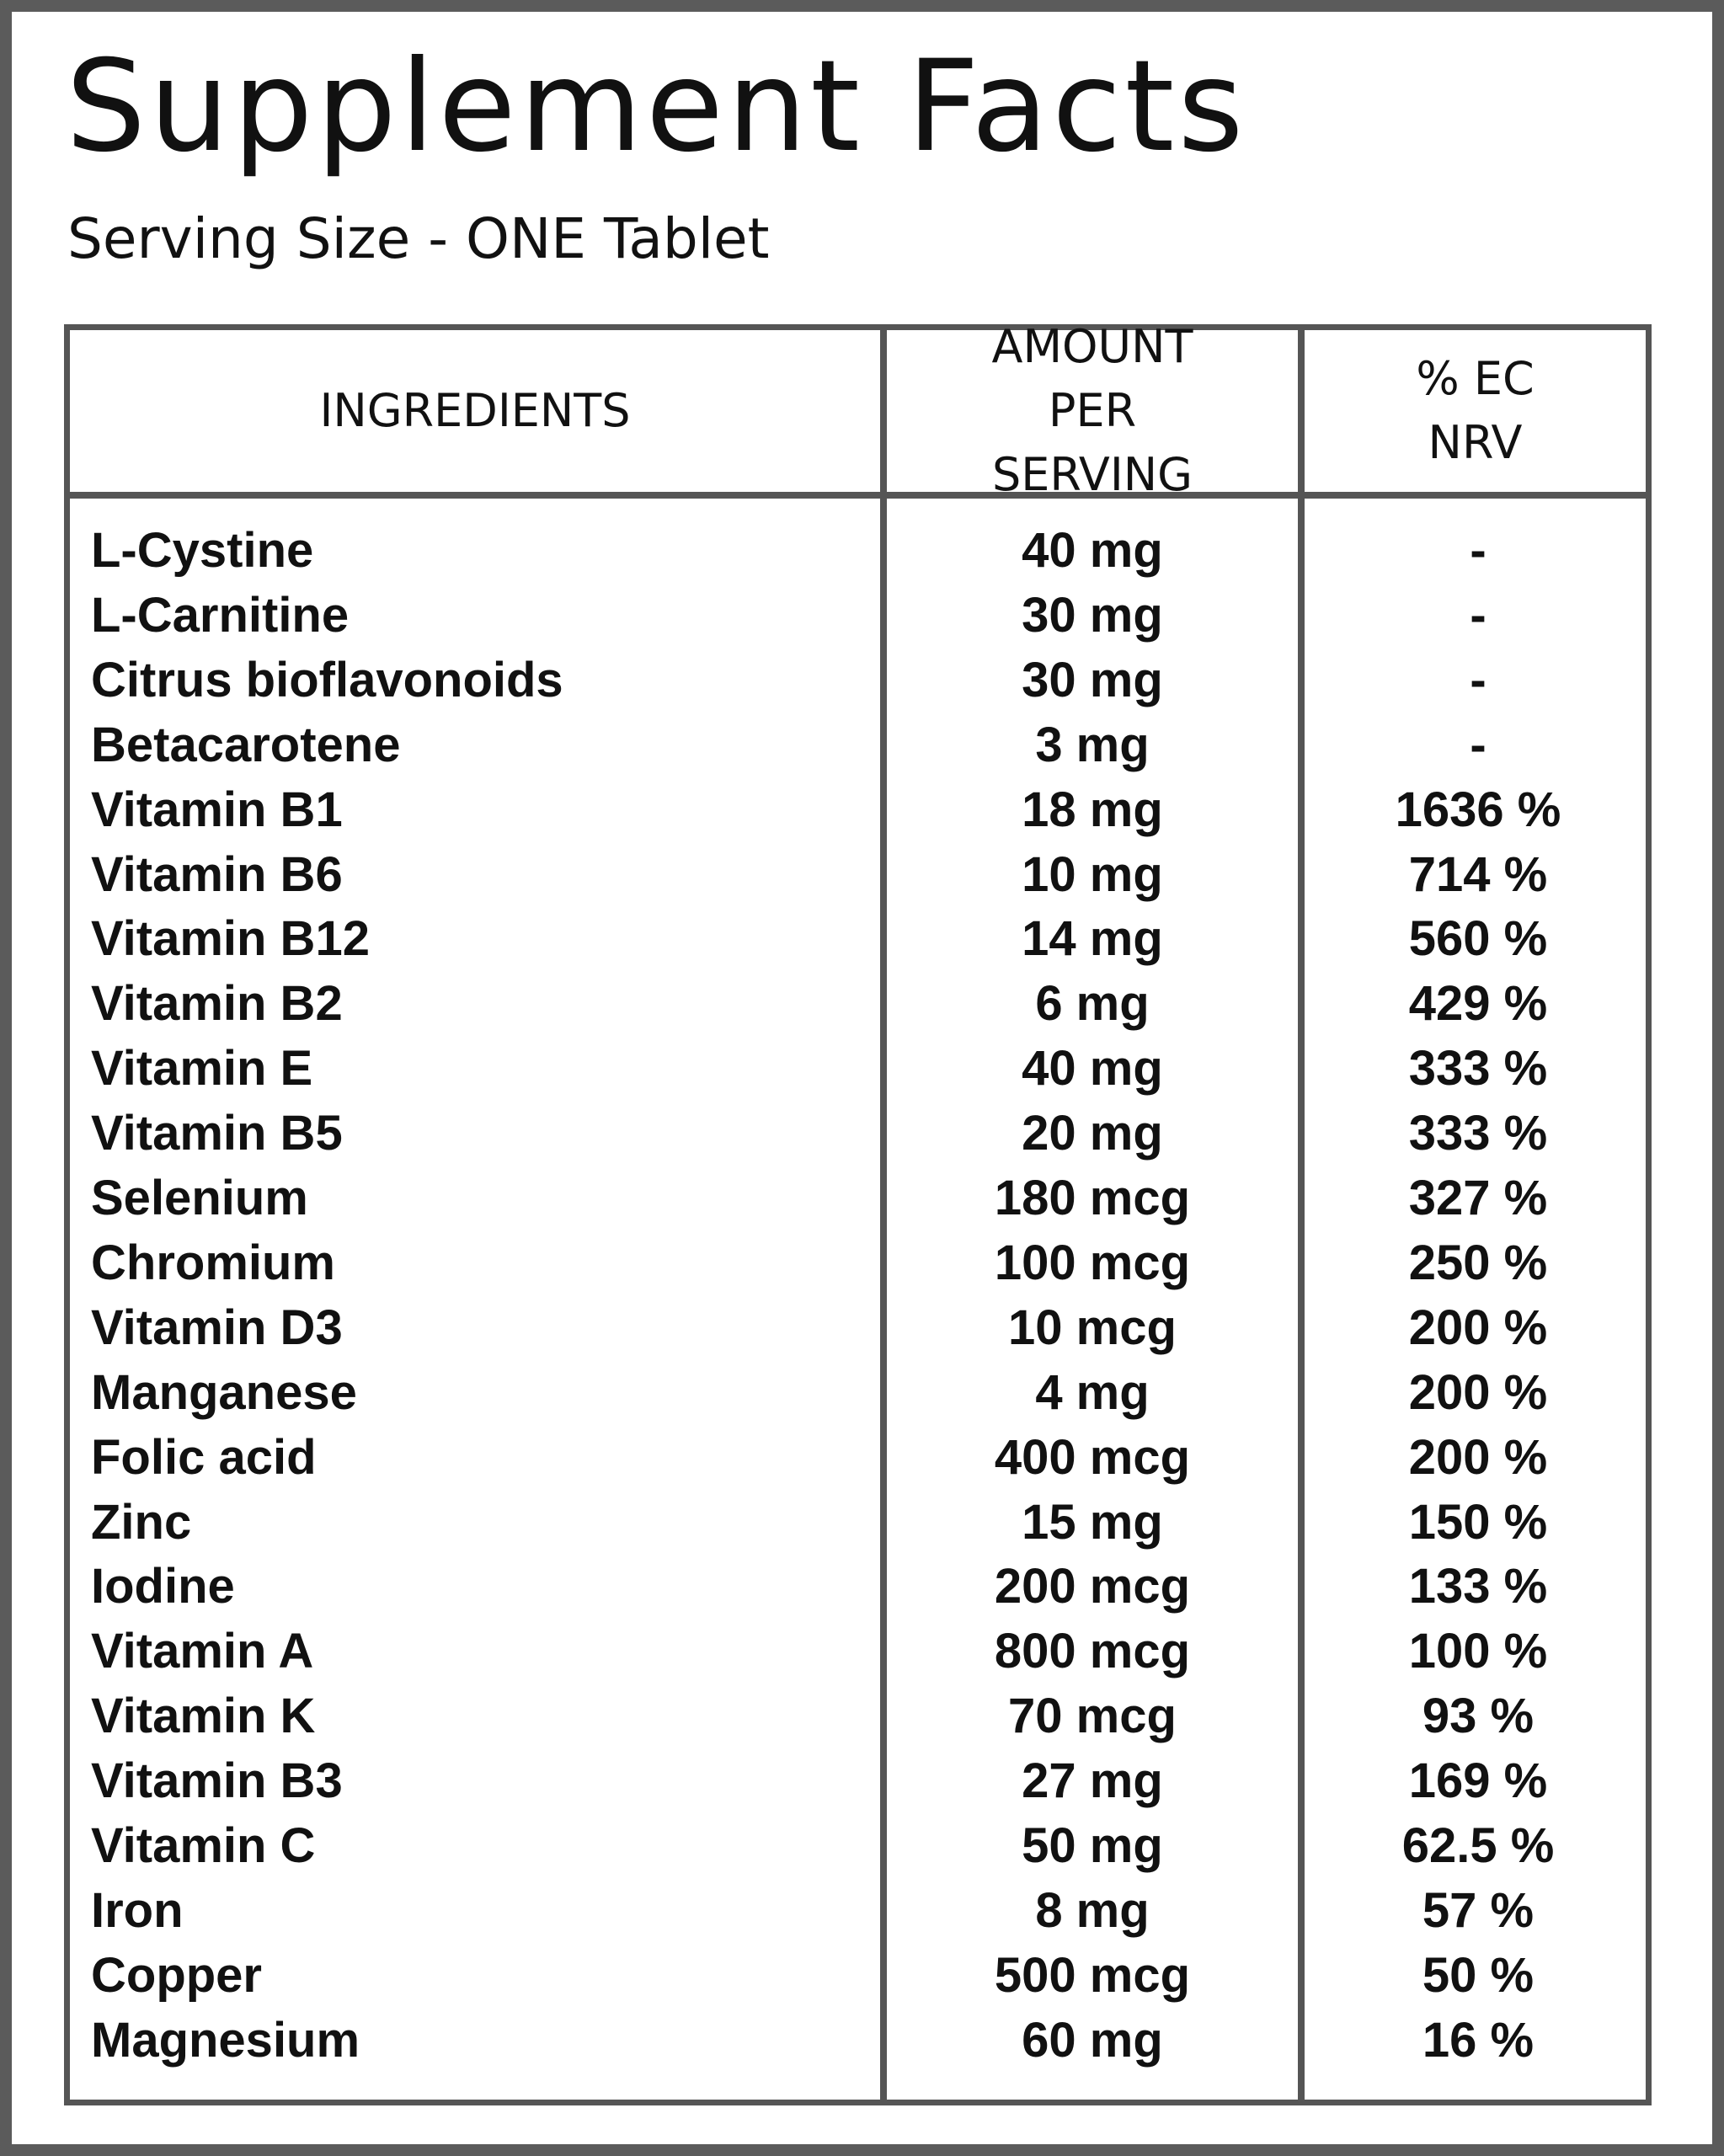  What do you see at coordinates (220, 615) in the screenshot?
I see `ingredient: L-Carnitine` at bounding box center [220, 615].